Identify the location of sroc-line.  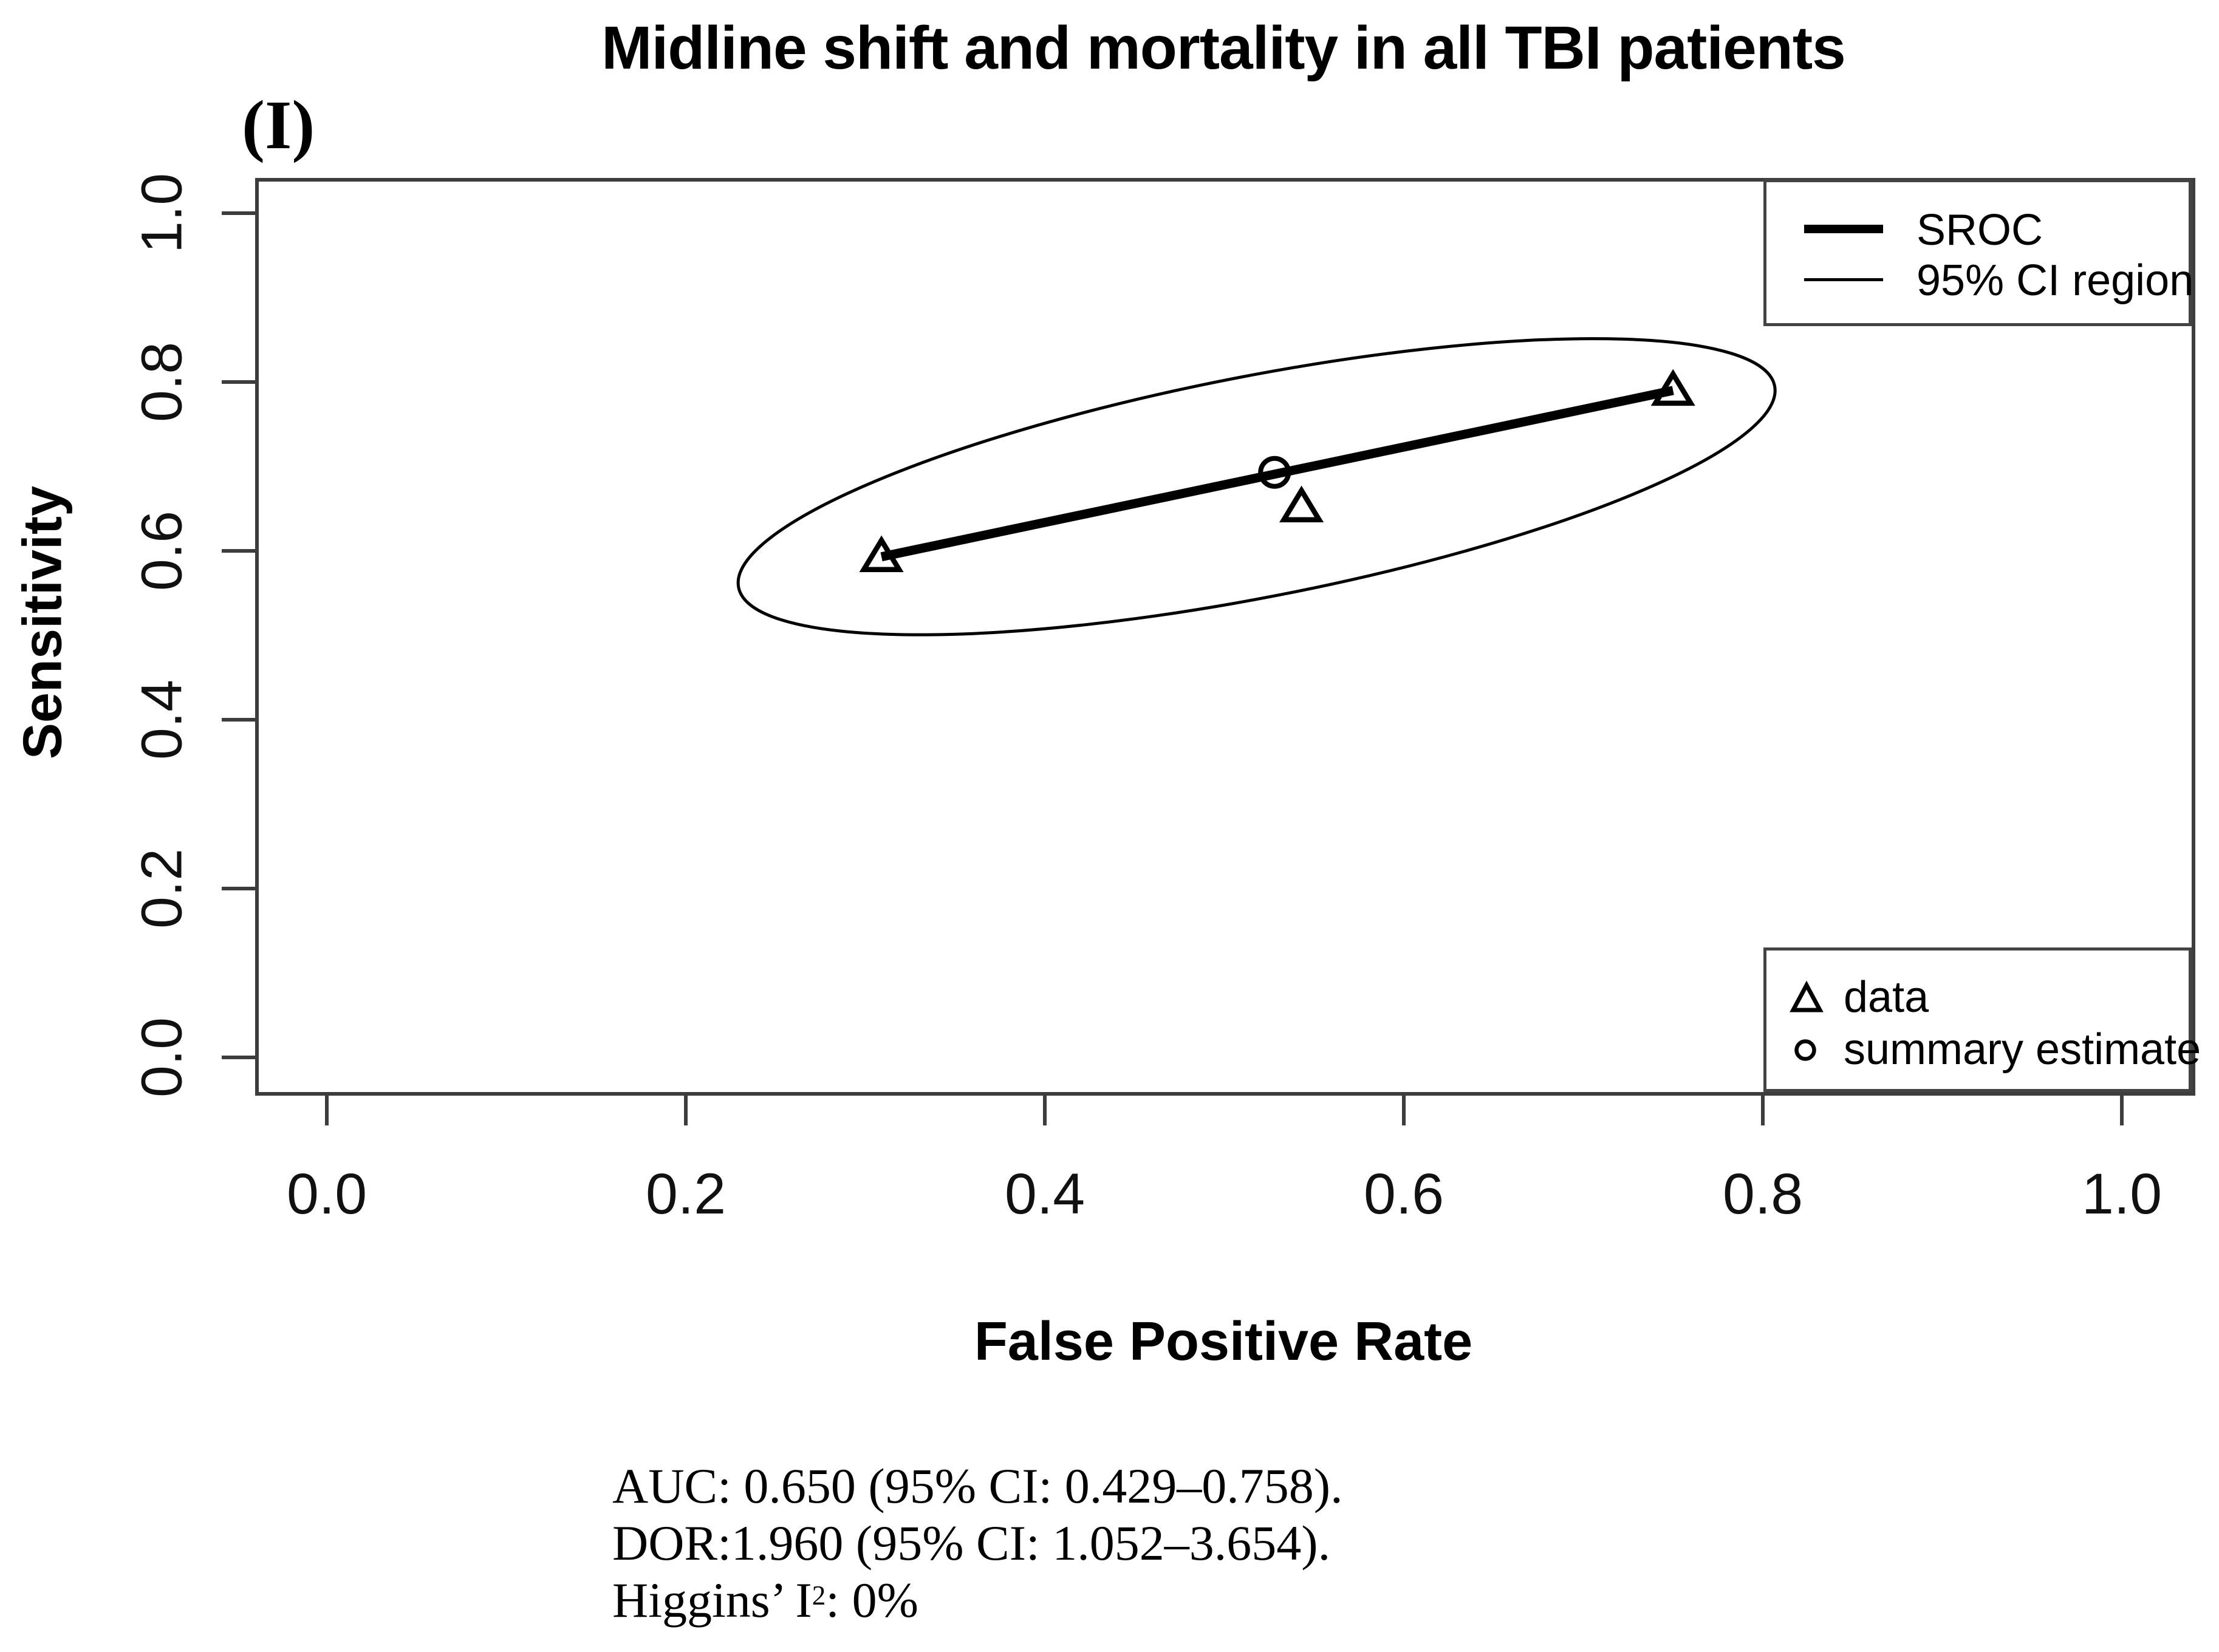
(1277, 474).